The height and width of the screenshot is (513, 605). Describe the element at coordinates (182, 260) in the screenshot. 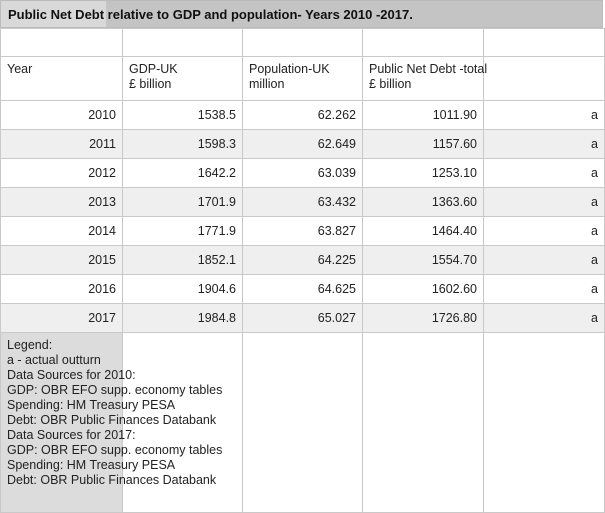

I see `table-cell: 1852.1` at that location.